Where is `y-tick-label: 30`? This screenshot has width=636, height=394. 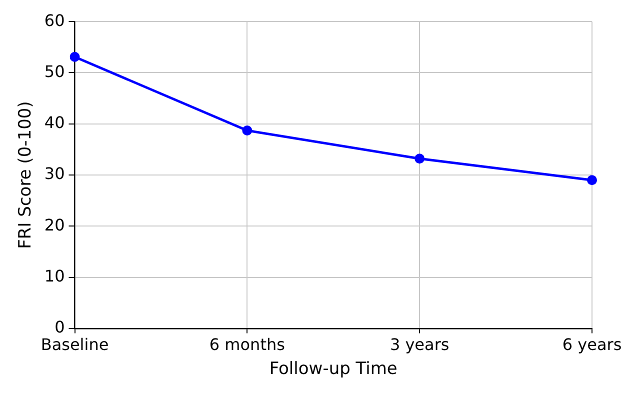
y-tick-label: 30 is located at coordinates (54, 174).